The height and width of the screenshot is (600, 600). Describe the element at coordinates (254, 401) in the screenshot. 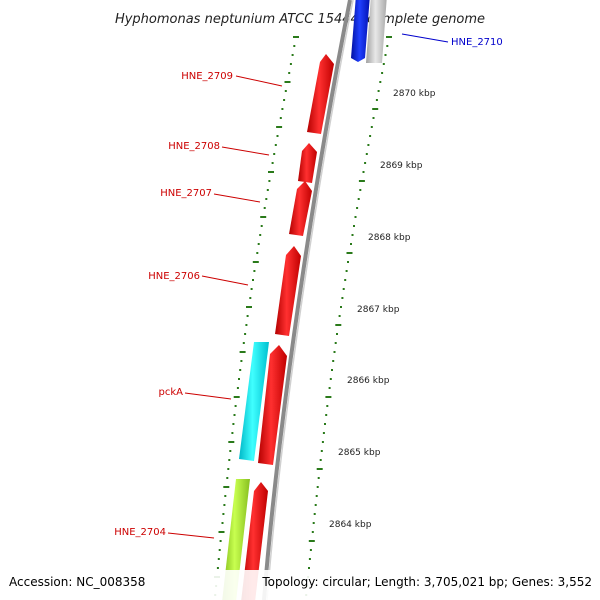

I see `gene-arrow-pcka` at that location.